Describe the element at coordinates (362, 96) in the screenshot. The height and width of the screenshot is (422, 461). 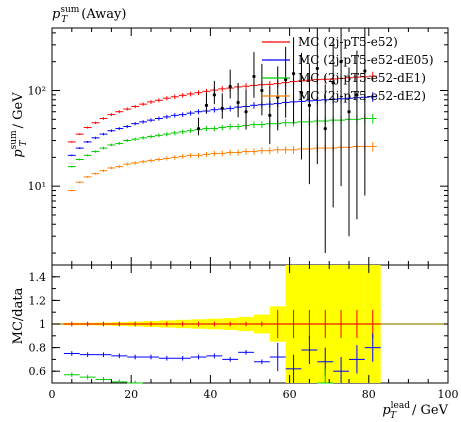
I see `legend-label: MC (2j-pT5-e52-dE2)` at that location.